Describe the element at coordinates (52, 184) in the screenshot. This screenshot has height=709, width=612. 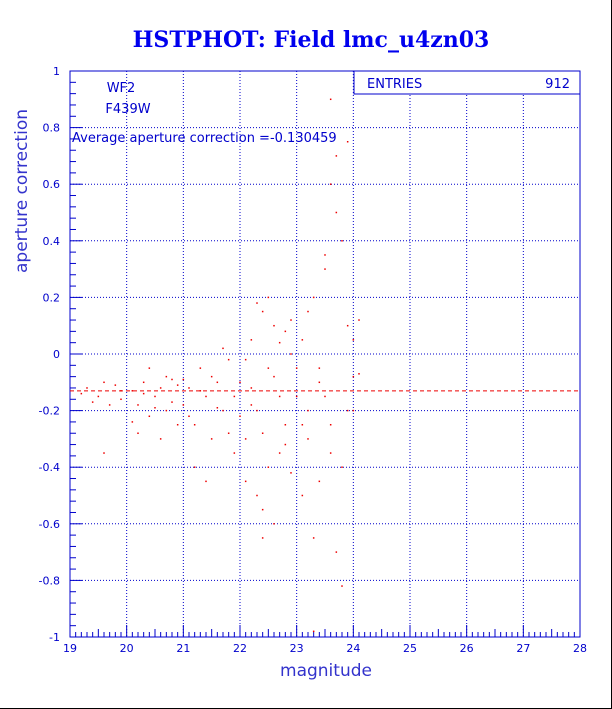
I see `y-tick-label: 0.6` at that location.